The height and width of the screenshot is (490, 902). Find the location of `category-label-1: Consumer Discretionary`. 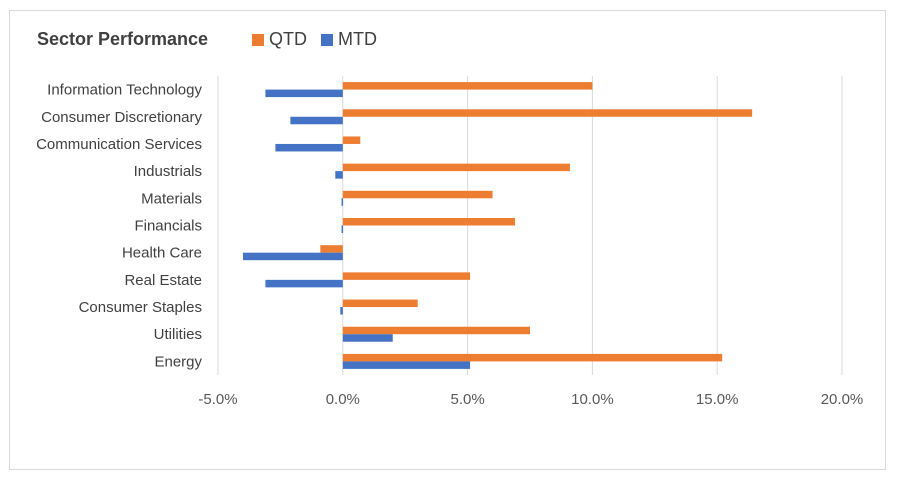

category-label-1: Consumer Discretionary is located at coordinates (121, 117).